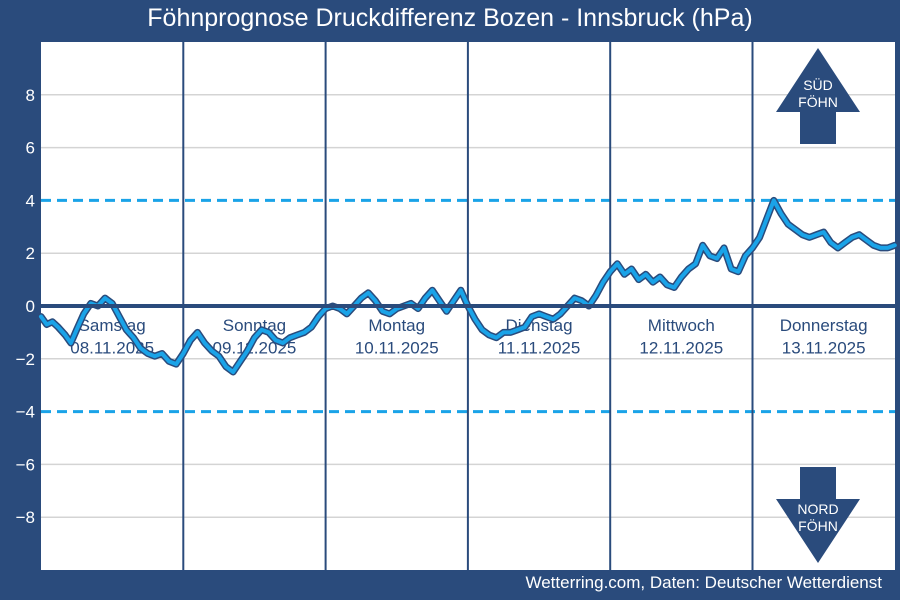 The width and height of the screenshot is (900, 600). I want to click on y-tick-label: −6, so click(25, 464).